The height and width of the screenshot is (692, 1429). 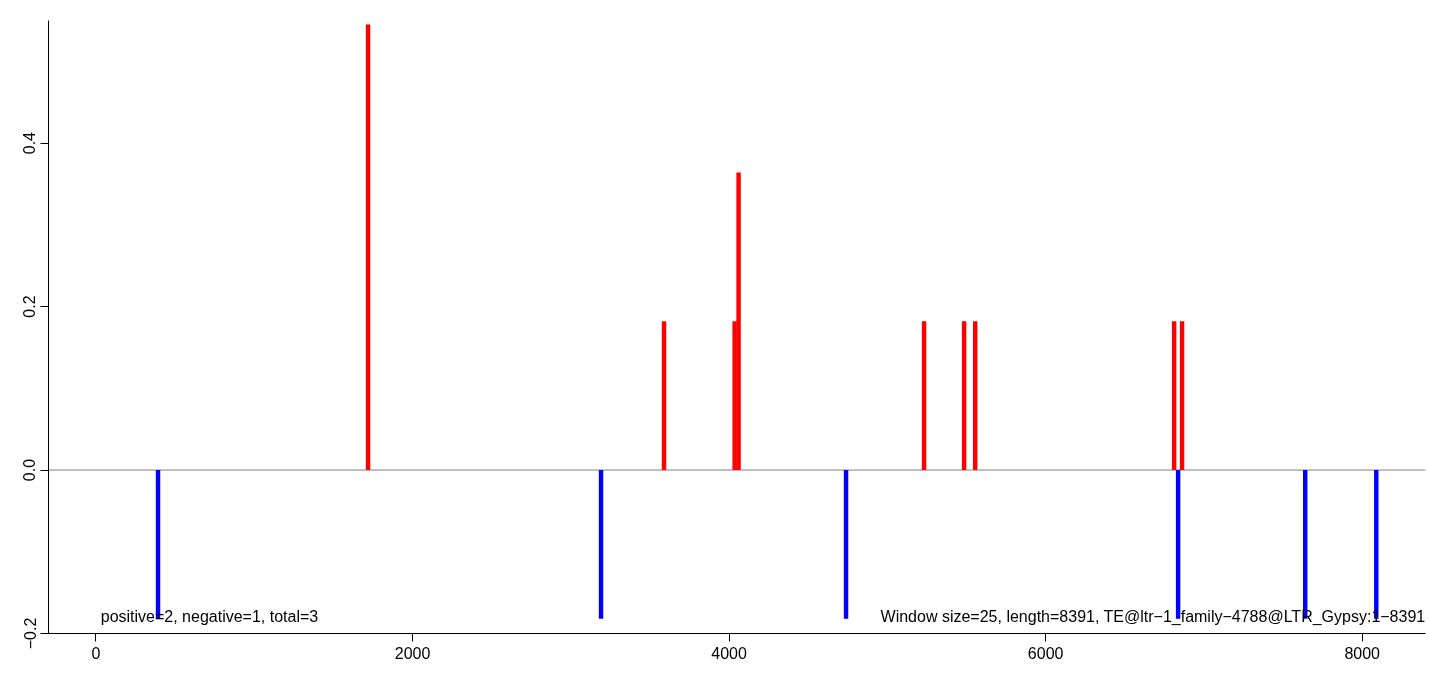 What do you see at coordinates (729, 653) in the screenshot?
I see `x-tick-label: 4000` at bounding box center [729, 653].